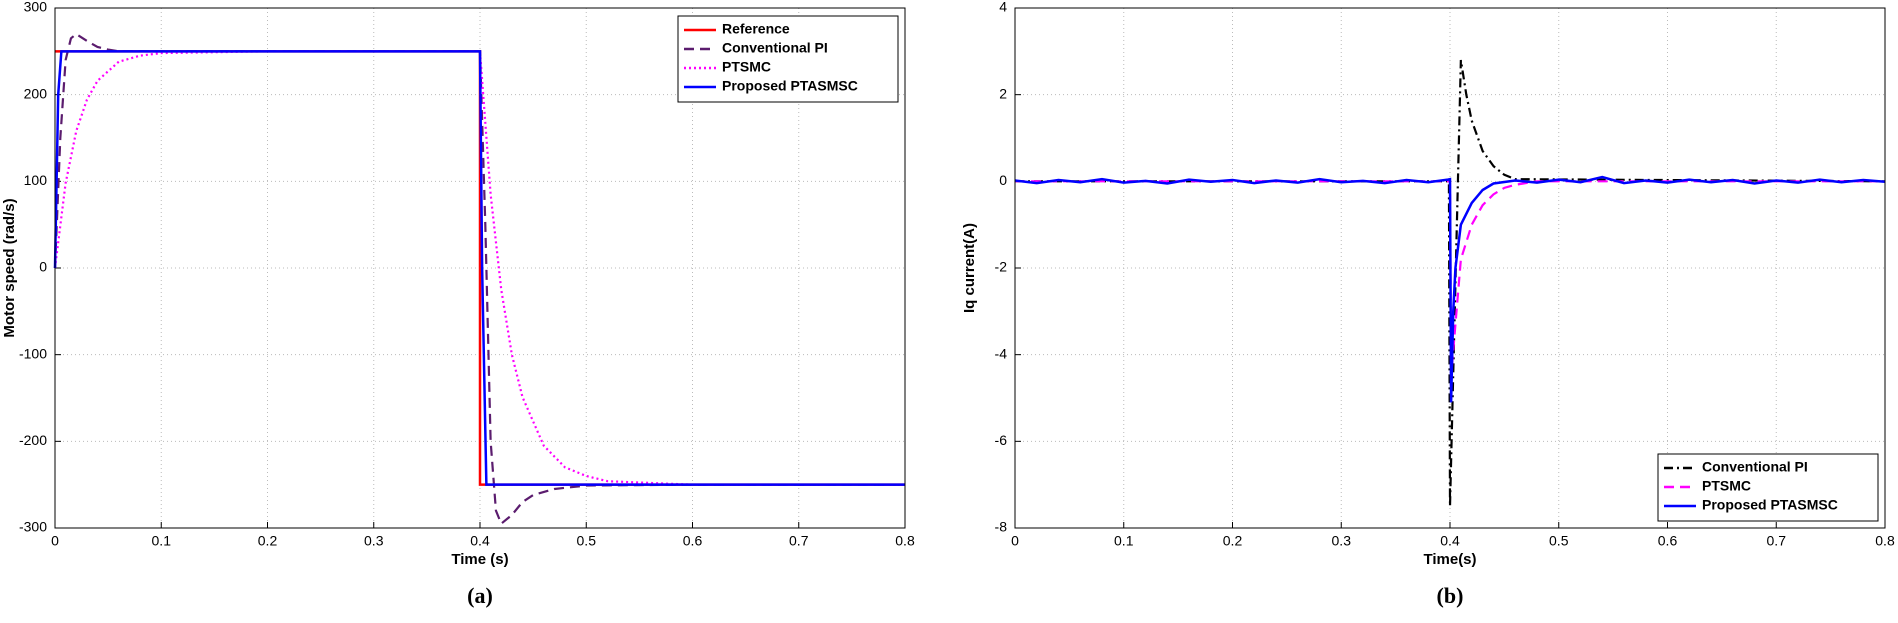  Describe the element at coordinates (36, 180) in the screenshot. I see `y-tick-label: 100` at that location.